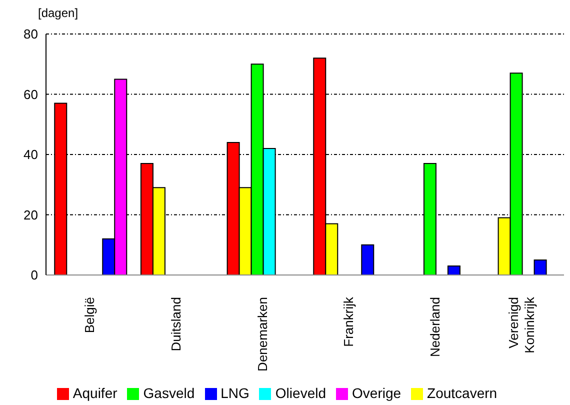 The image size is (570, 405). Describe the element at coordinates (31, 214) in the screenshot. I see `y-tick-label: 20` at that location.